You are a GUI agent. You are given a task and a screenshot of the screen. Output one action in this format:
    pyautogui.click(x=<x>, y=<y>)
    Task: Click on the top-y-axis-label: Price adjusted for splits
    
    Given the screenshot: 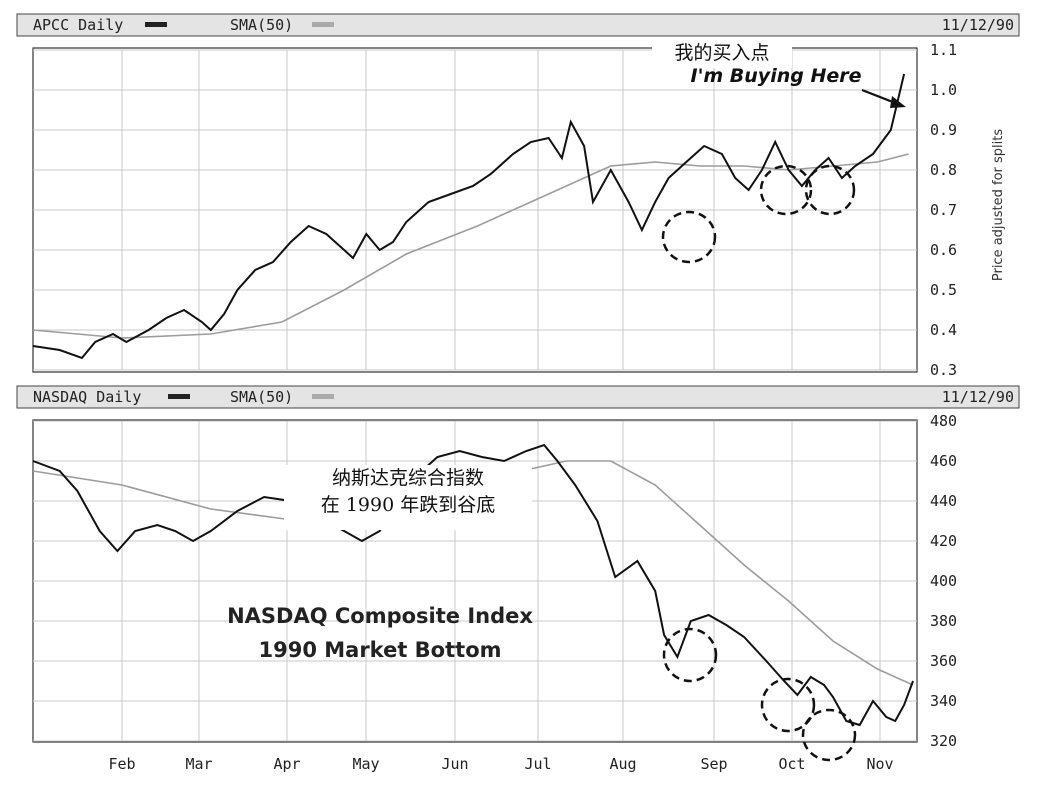 What is the action you would take?
    pyautogui.click(x=998, y=205)
    